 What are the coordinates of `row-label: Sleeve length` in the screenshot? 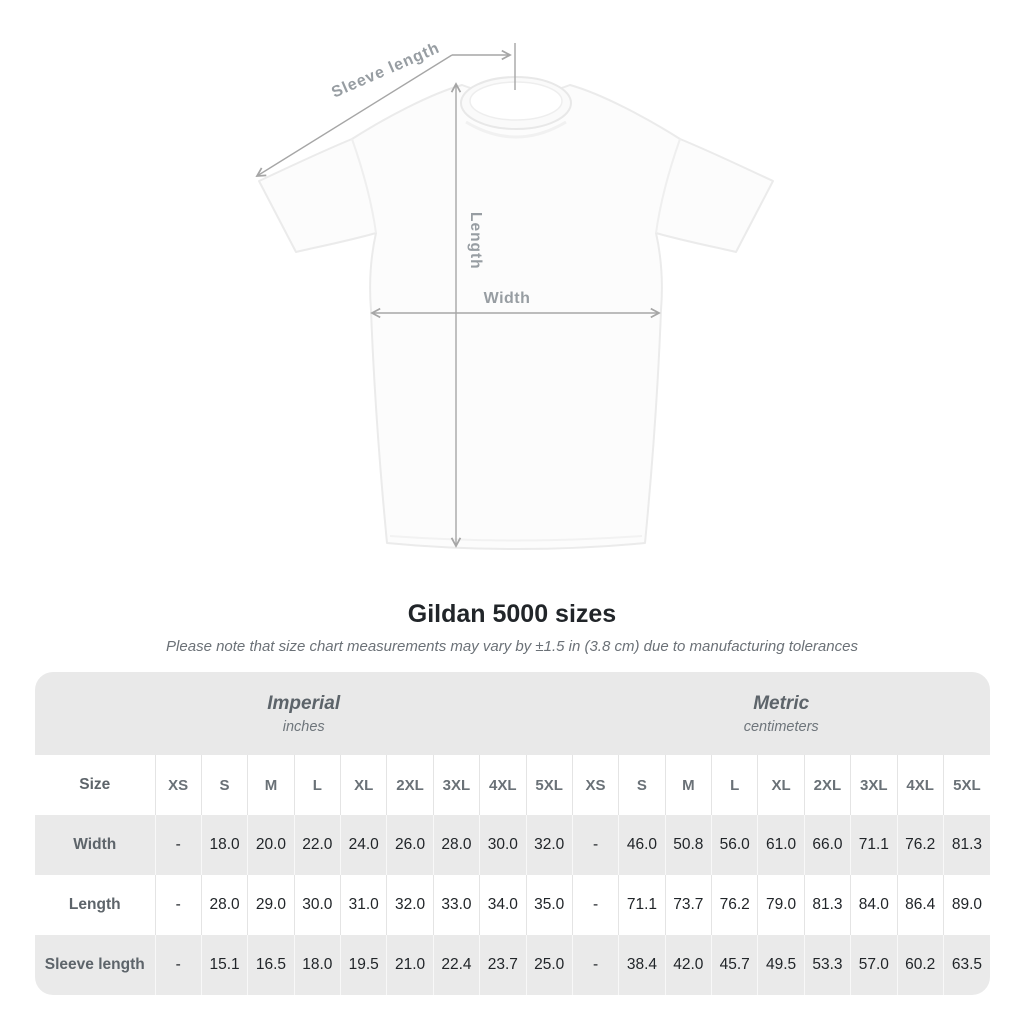 It's located at (94, 964).